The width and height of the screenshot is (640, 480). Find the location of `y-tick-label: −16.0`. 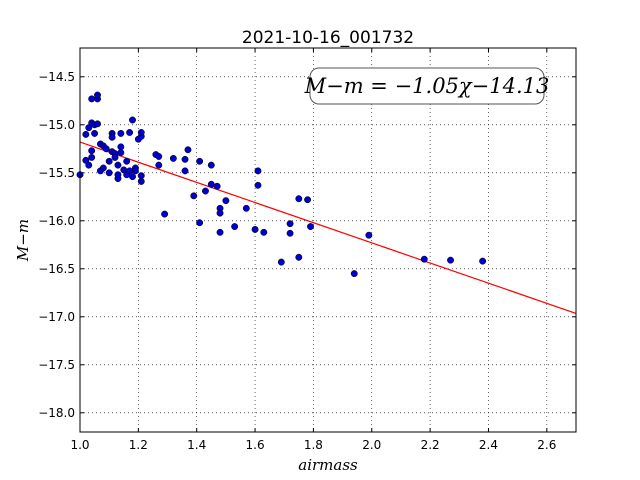

y-tick-label: −16.0 is located at coordinates (56, 221).